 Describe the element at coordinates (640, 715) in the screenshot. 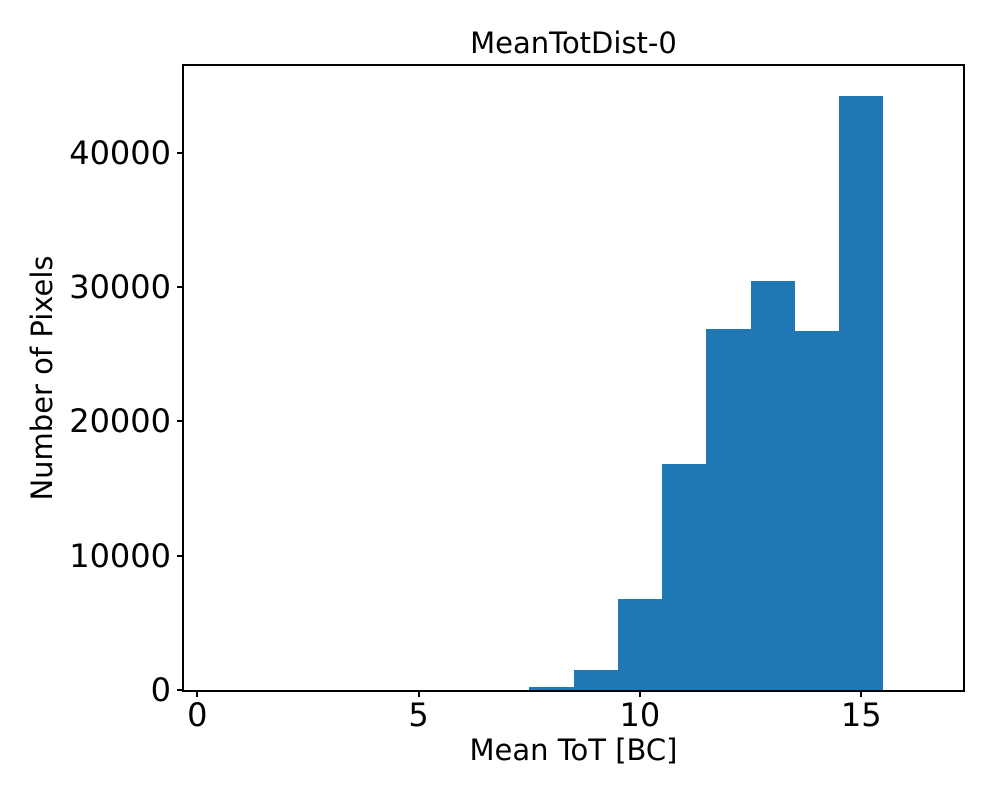

I see `x-tick-label: 10` at that location.